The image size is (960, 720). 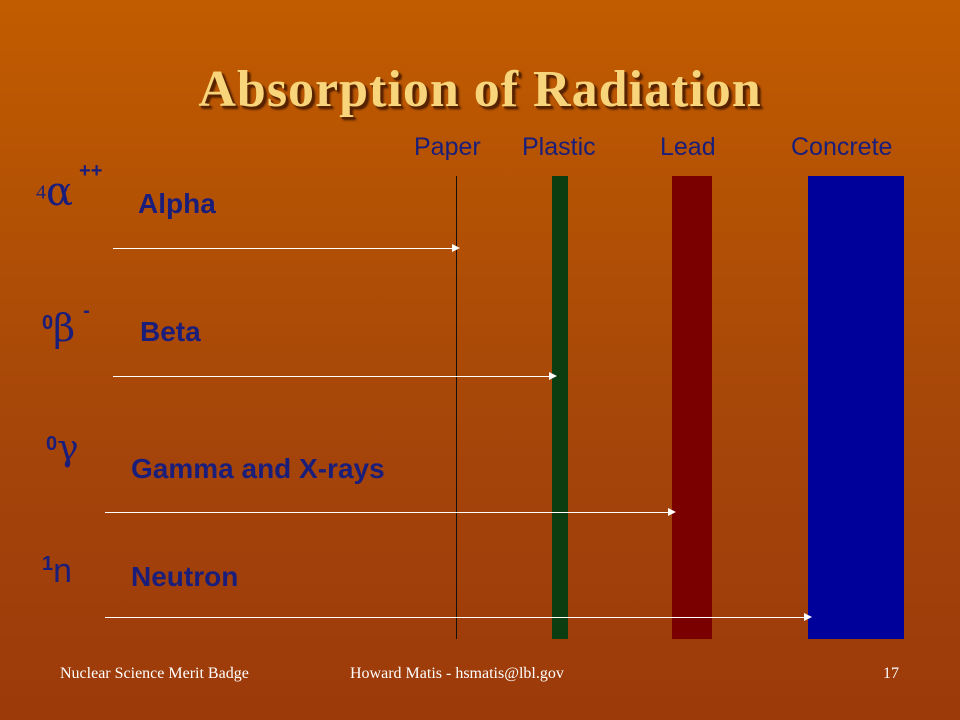 I want to click on concrete-barrier, so click(x=856, y=407).